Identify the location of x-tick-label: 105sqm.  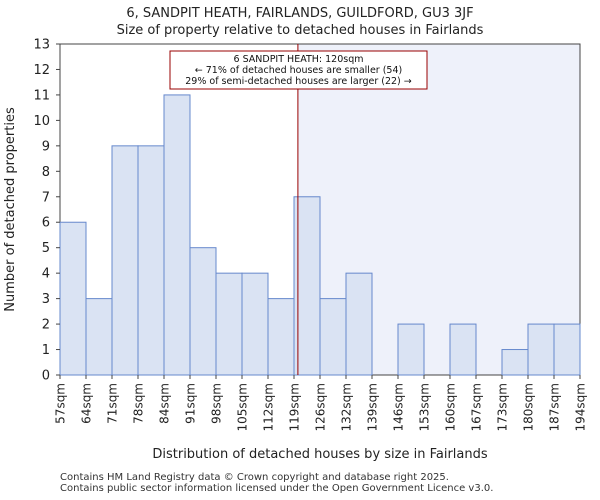
(243, 407).